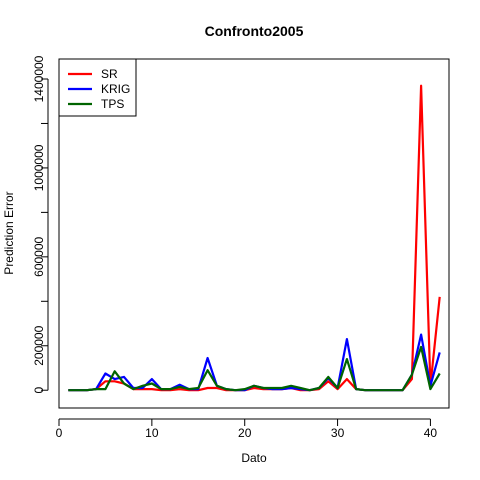 The height and width of the screenshot is (480, 480). Describe the element at coordinates (9, 232) in the screenshot. I see `y-axis-title: Prediction Error` at that location.